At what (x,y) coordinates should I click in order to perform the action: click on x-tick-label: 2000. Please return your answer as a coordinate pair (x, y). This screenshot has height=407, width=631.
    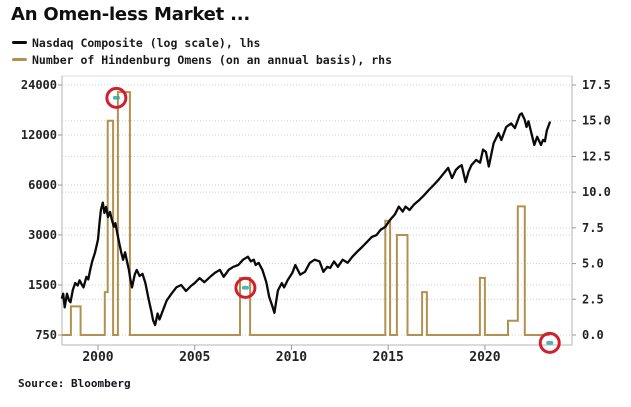
    Looking at the image, I should click on (97, 357).